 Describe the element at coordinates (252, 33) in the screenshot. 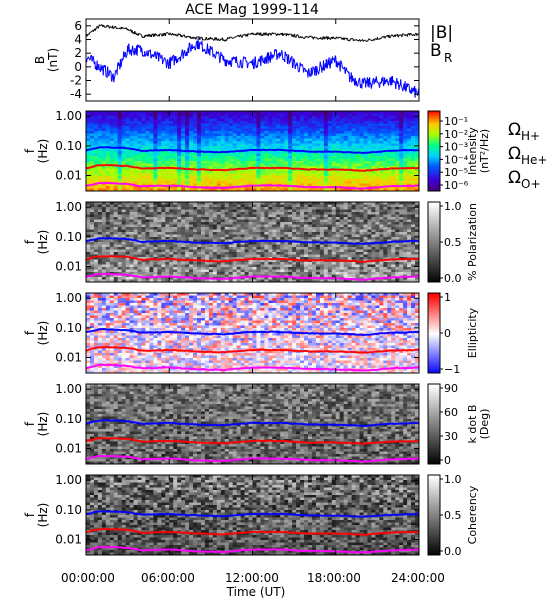

I see `series-b-magnitude` at that location.